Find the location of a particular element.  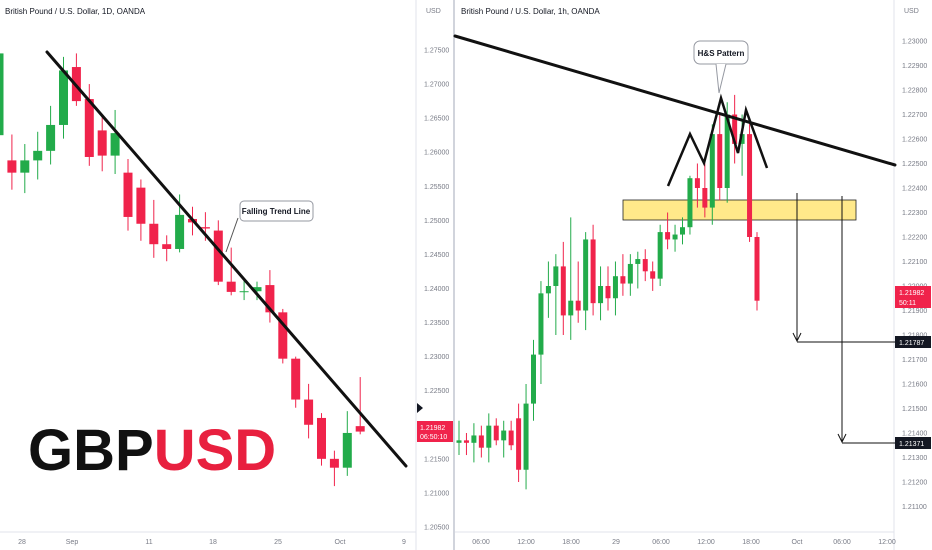

right-time-tick: 06:00 is located at coordinates (661, 542).